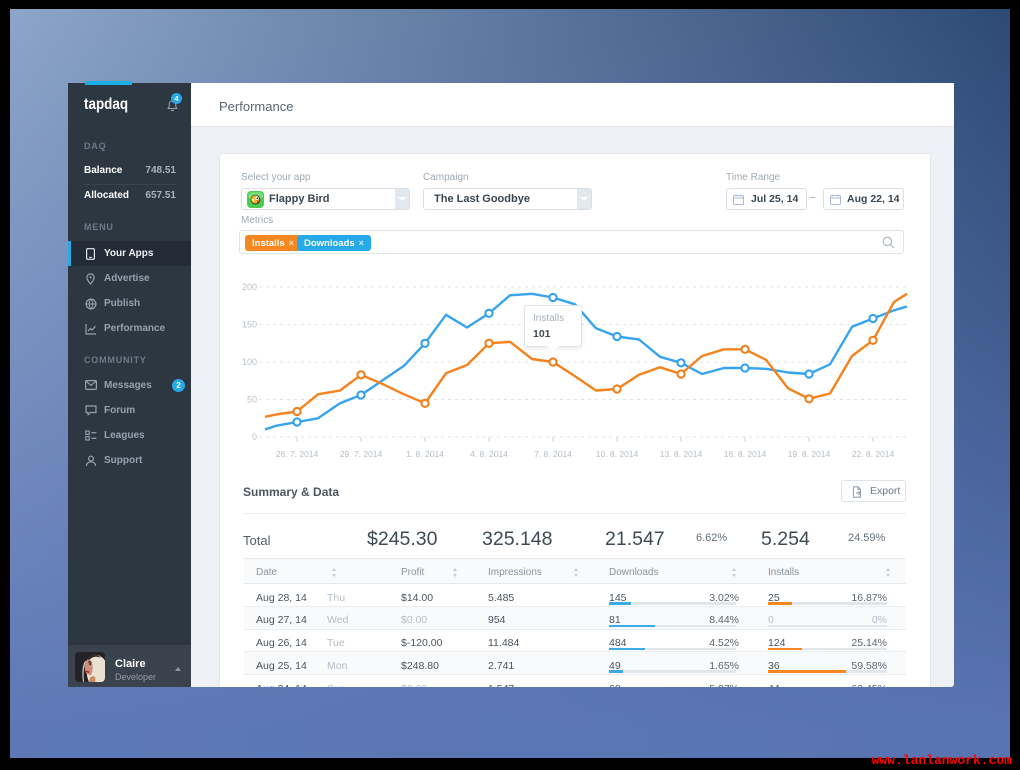 This screenshot has height=770, width=1020. Describe the element at coordinates (254, 437) in the screenshot. I see `svg-text: 0` at that location.